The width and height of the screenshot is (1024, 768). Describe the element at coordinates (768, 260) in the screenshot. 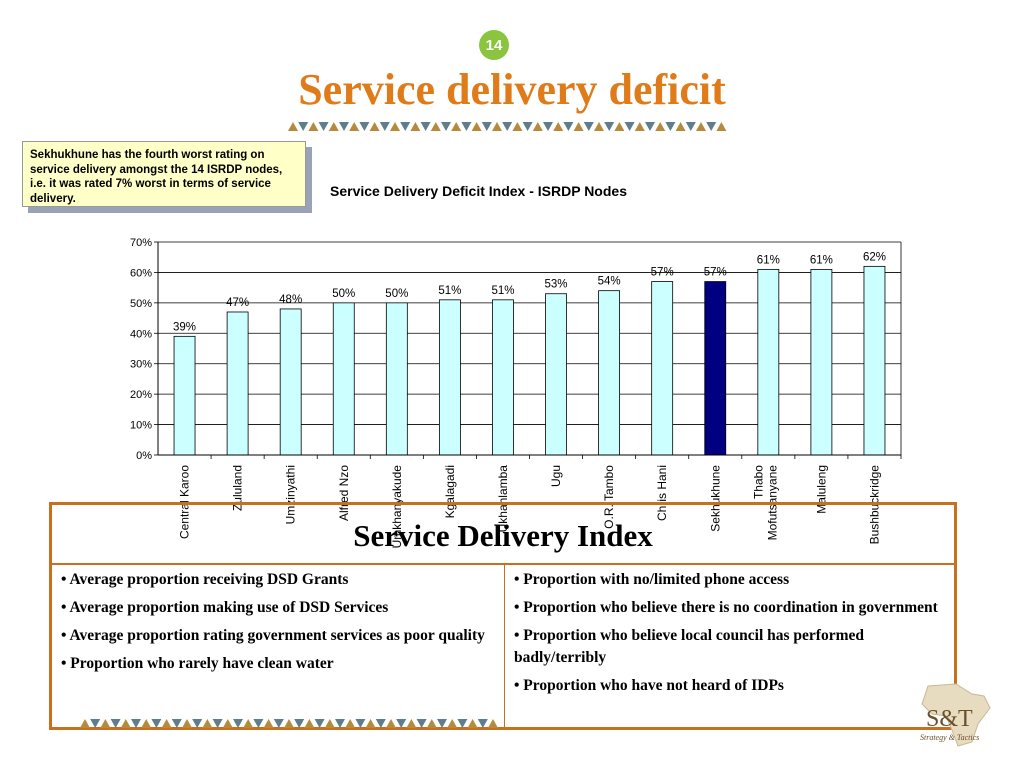

I see `data-label: 61%` at that location.